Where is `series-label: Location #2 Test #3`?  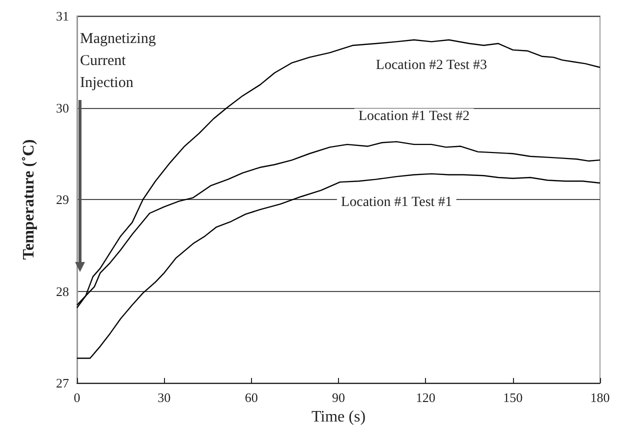 series-label: Location #2 Test #3 is located at coordinates (432, 66).